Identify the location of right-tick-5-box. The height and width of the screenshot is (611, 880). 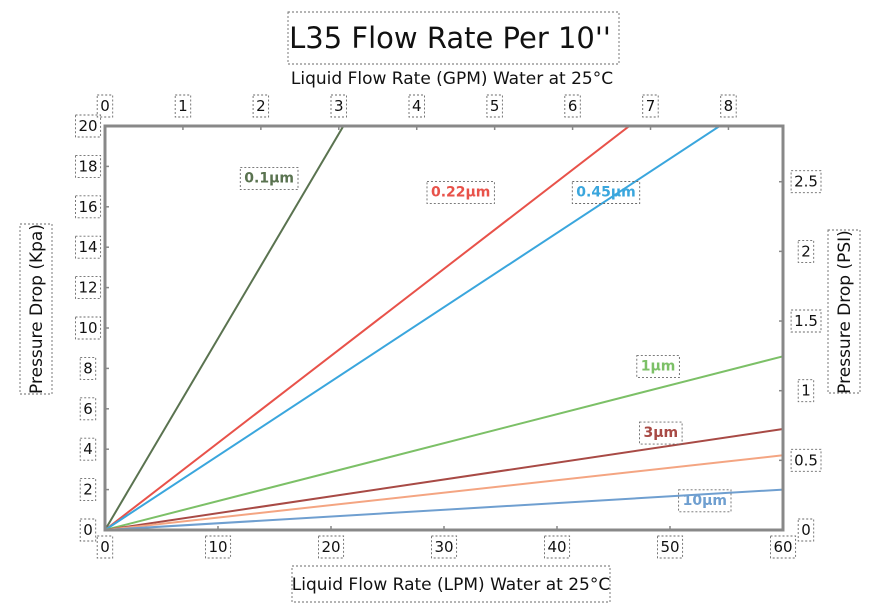
(806, 182).